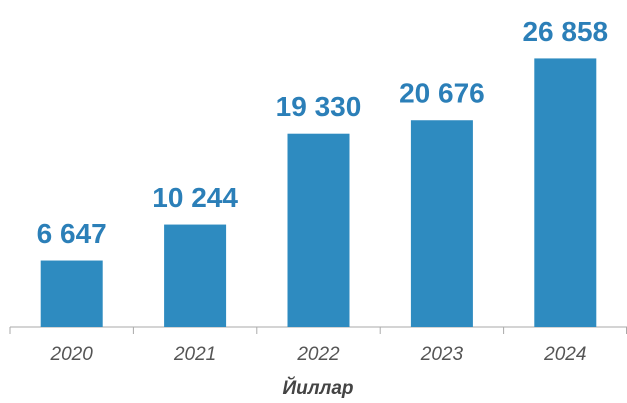 This screenshot has height=403, width=627. I want to click on x-tick-label: 2023, so click(442, 354).